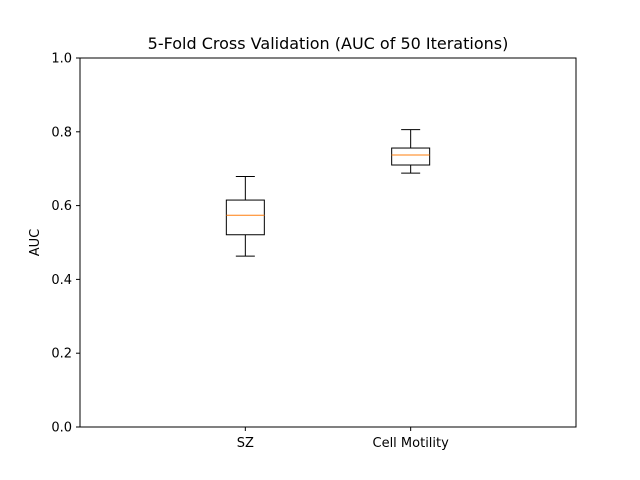 The height and width of the screenshot is (480, 640). Describe the element at coordinates (61, 132) in the screenshot. I see `y-tick-label: 0.8` at that location.